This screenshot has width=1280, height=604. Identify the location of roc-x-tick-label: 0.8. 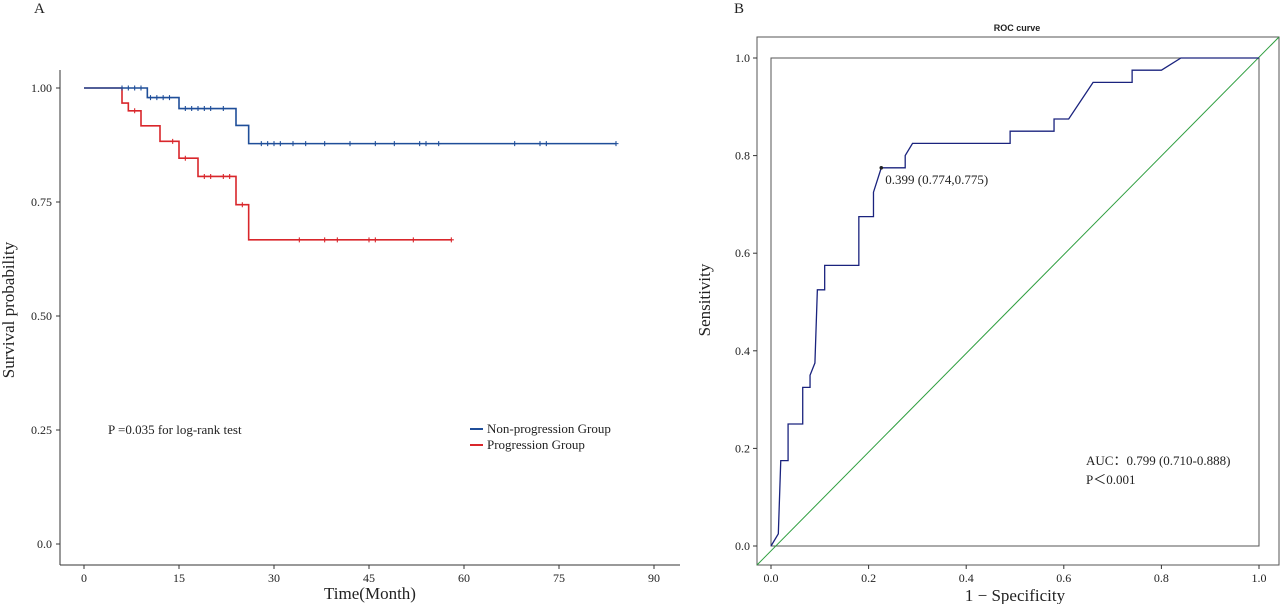
(1161, 578).